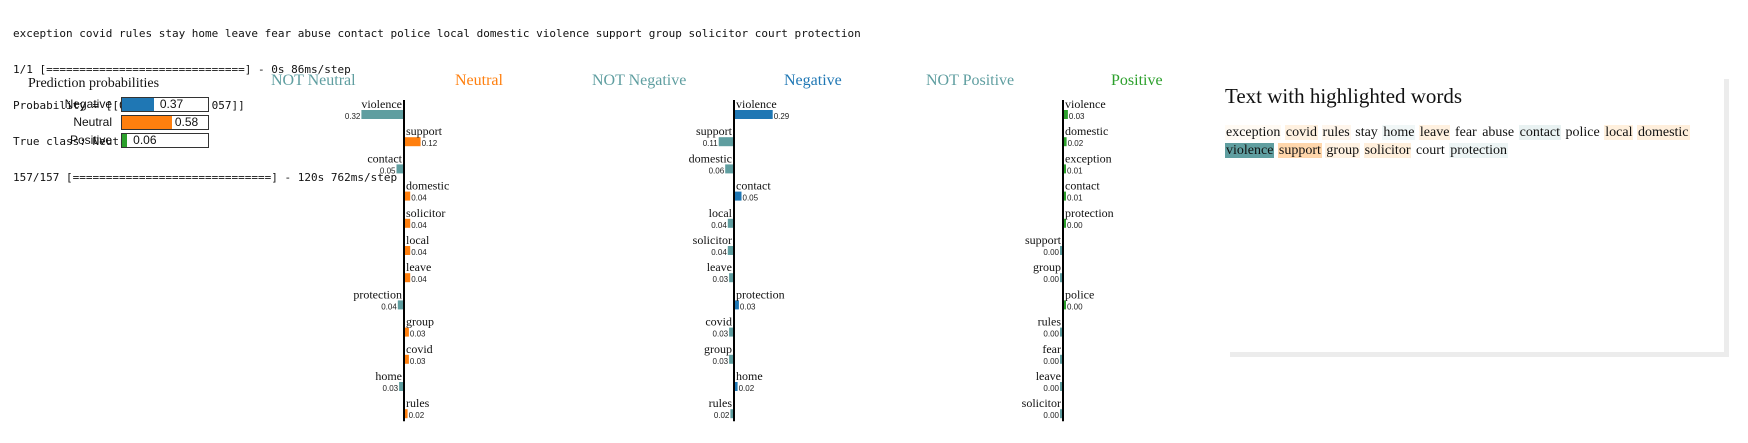  What do you see at coordinates (1075, 225) in the screenshot?
I see `weight-label-protection: 0.00` at bounding box center [1075, 225].